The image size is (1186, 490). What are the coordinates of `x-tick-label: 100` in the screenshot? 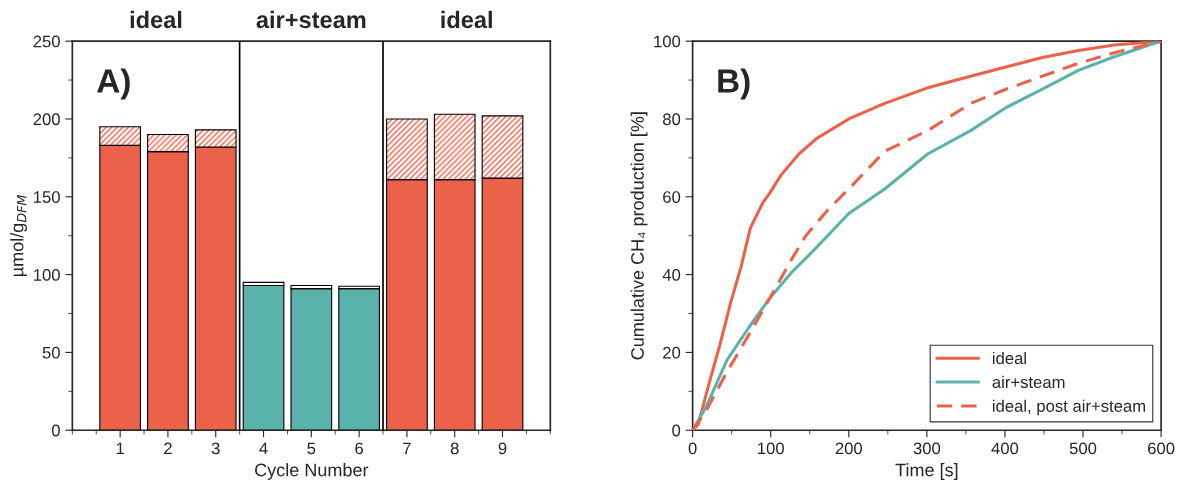 It's located at (771, 448).